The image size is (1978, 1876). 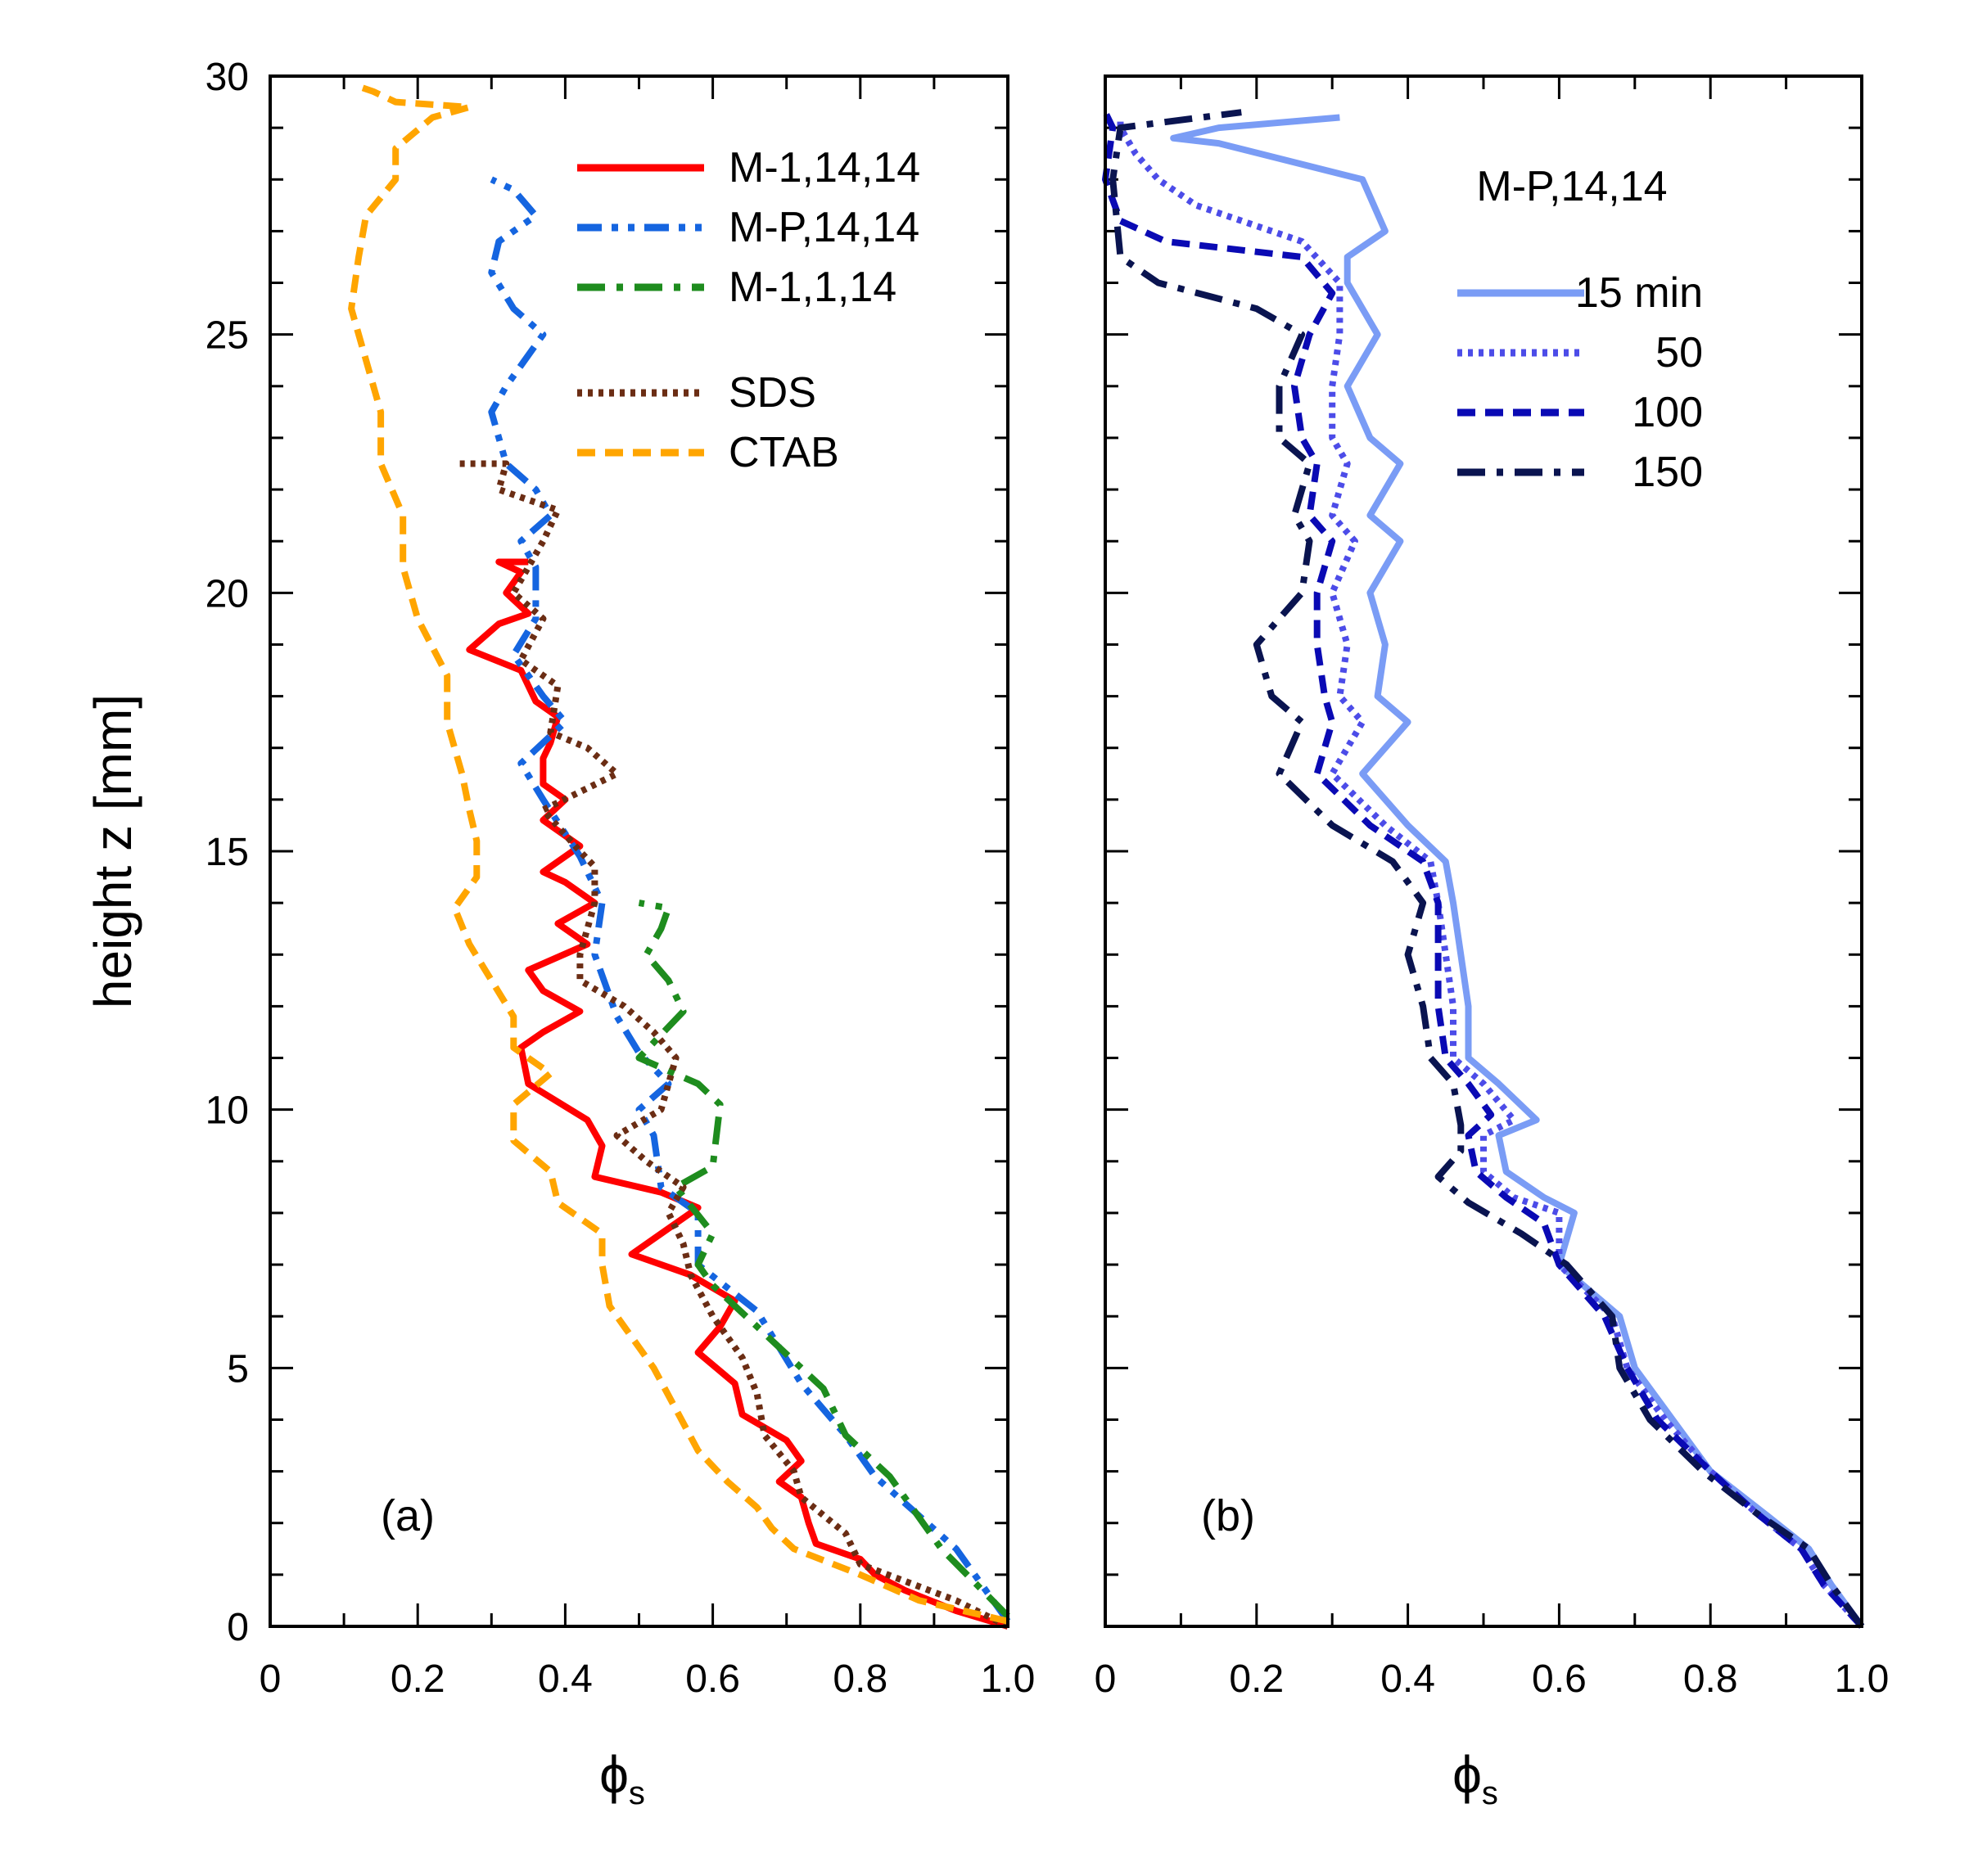 I want to click on y-tick-label: 5, so click(x=238, y=1369).